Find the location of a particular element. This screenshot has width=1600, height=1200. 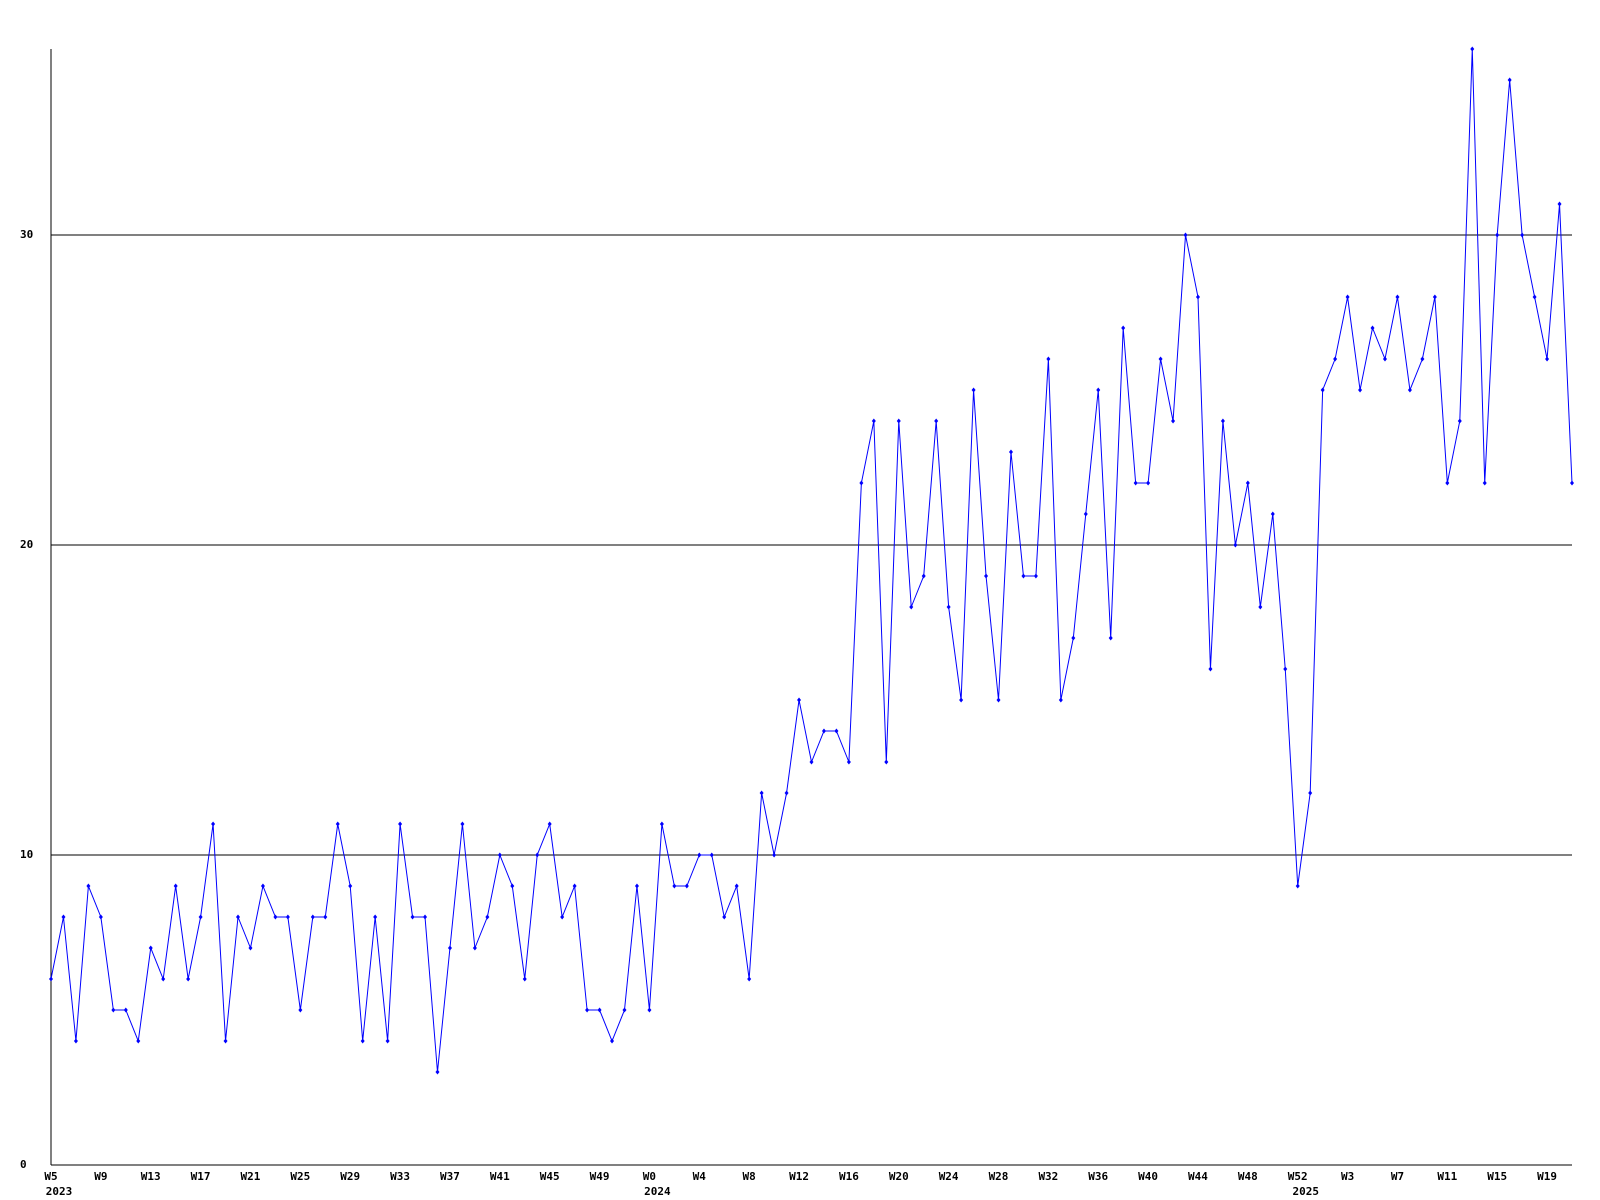

x-tick-label: W19 is located at coordinates (1547, 1176).